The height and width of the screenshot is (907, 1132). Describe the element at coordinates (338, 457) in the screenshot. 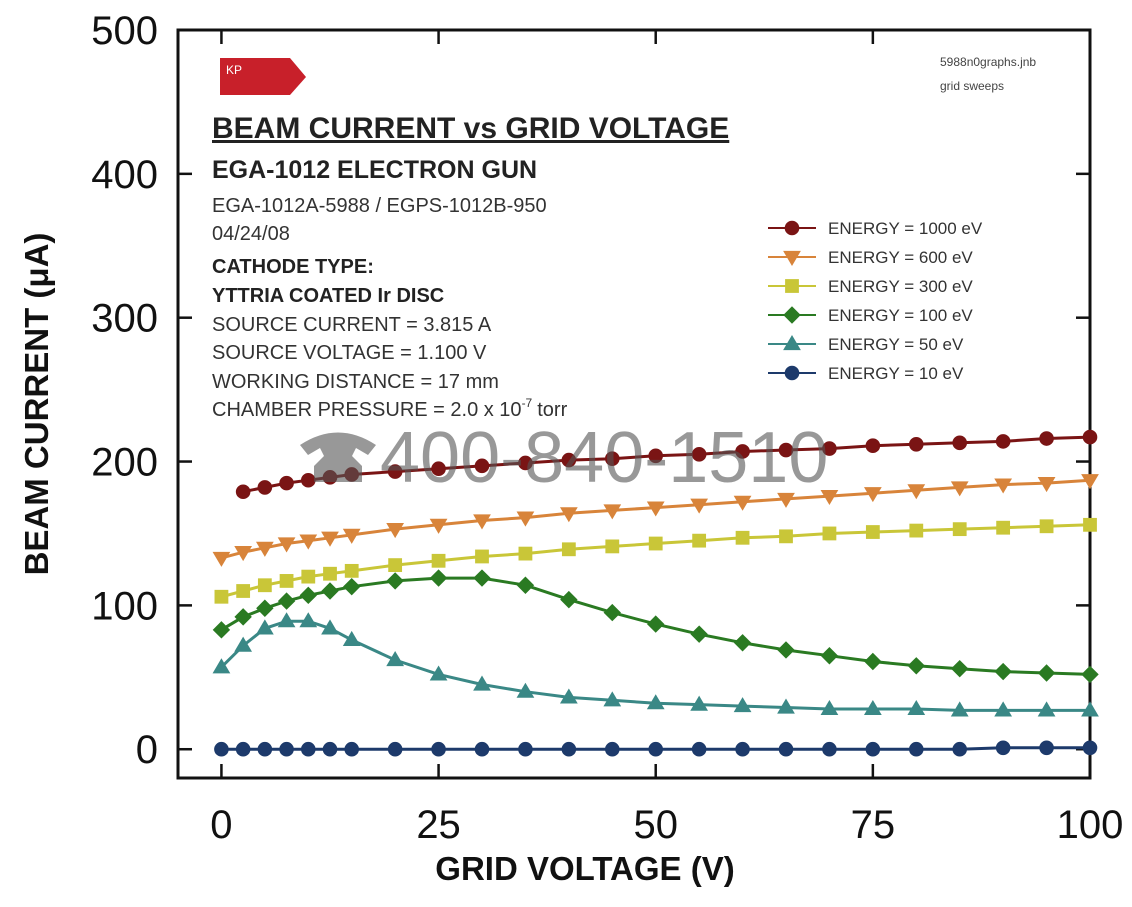

I see `phone-icon` at that location.